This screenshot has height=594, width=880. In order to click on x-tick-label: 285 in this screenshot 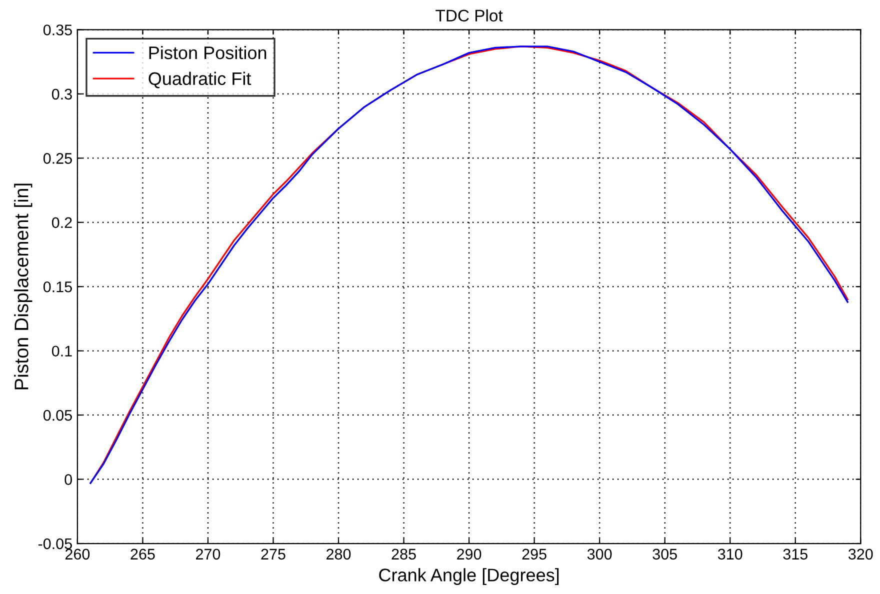, I will do `click(404, 554)`.